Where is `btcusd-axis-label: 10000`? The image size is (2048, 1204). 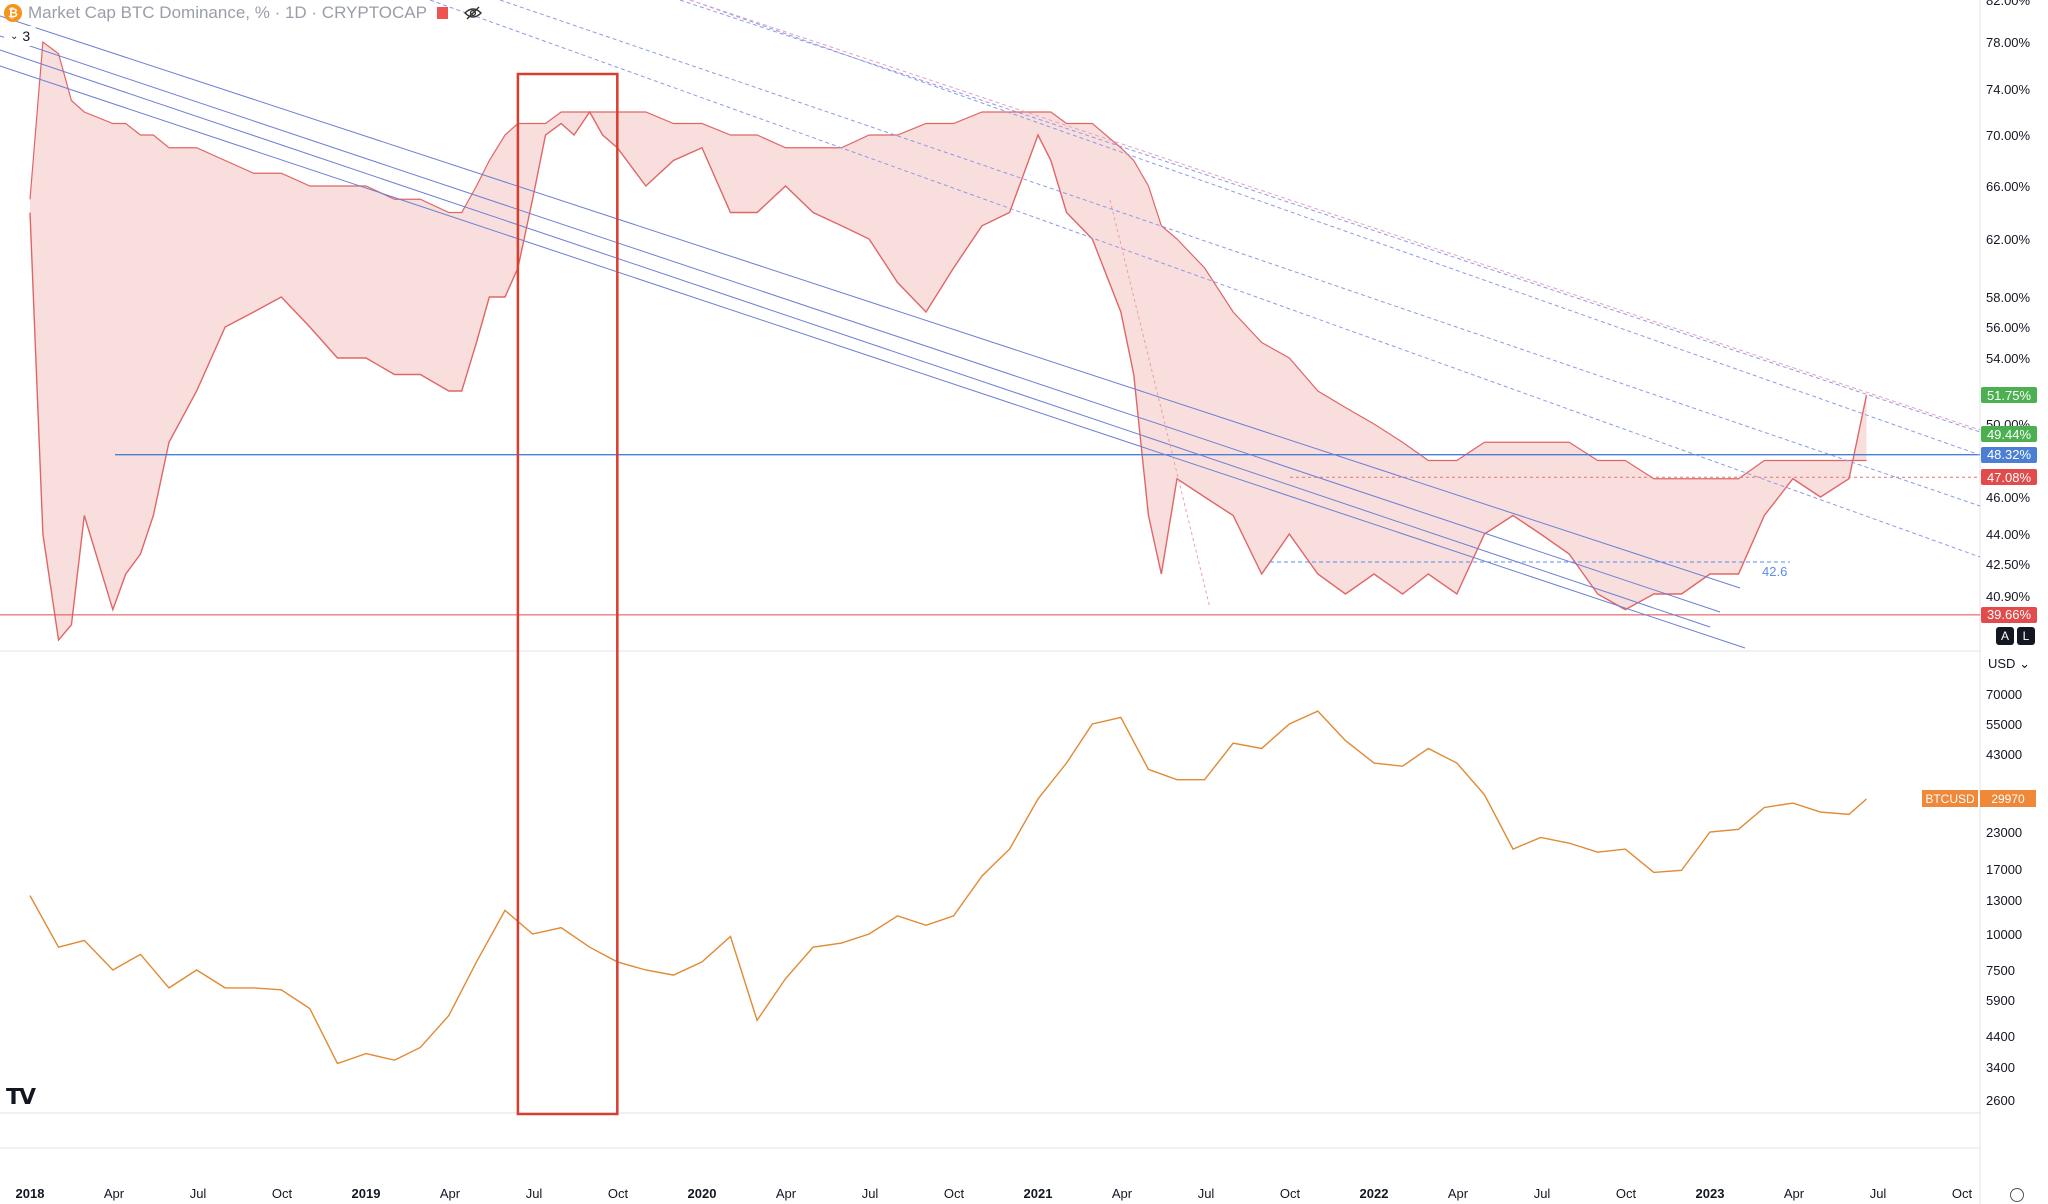
btcusd-axis-label: 10000 is located at coordinates (2004, 934).